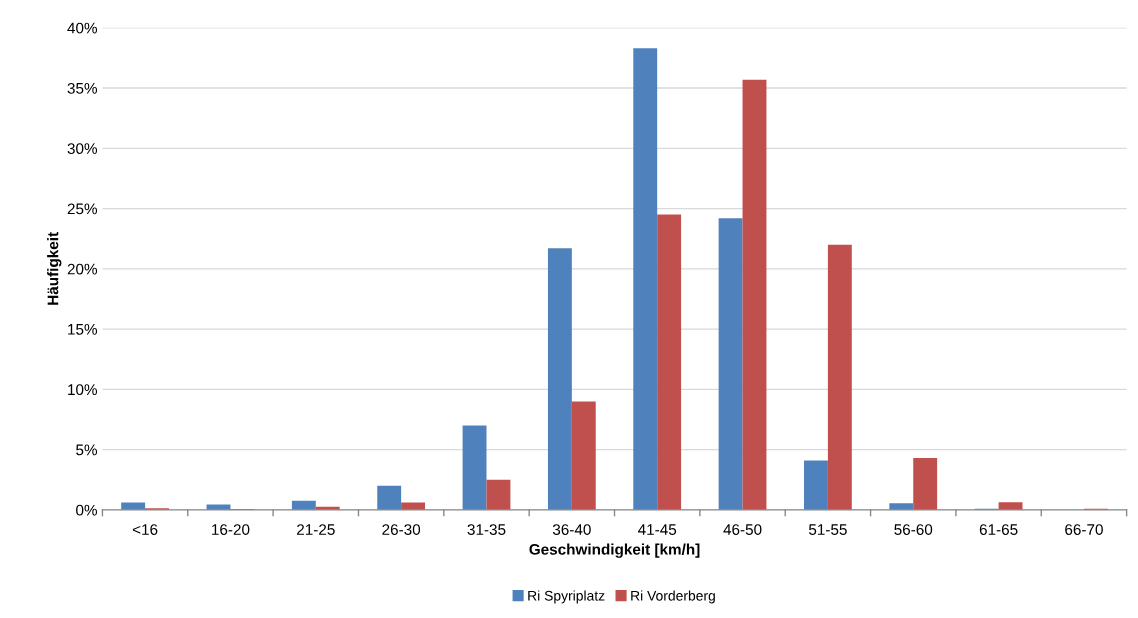 This screenshot has width=1138, height=618. What do you see at coordinates (1084, 529) in the screenshot?
I see `x-tick-label: 66-70` at bounding box center [1084, 529].